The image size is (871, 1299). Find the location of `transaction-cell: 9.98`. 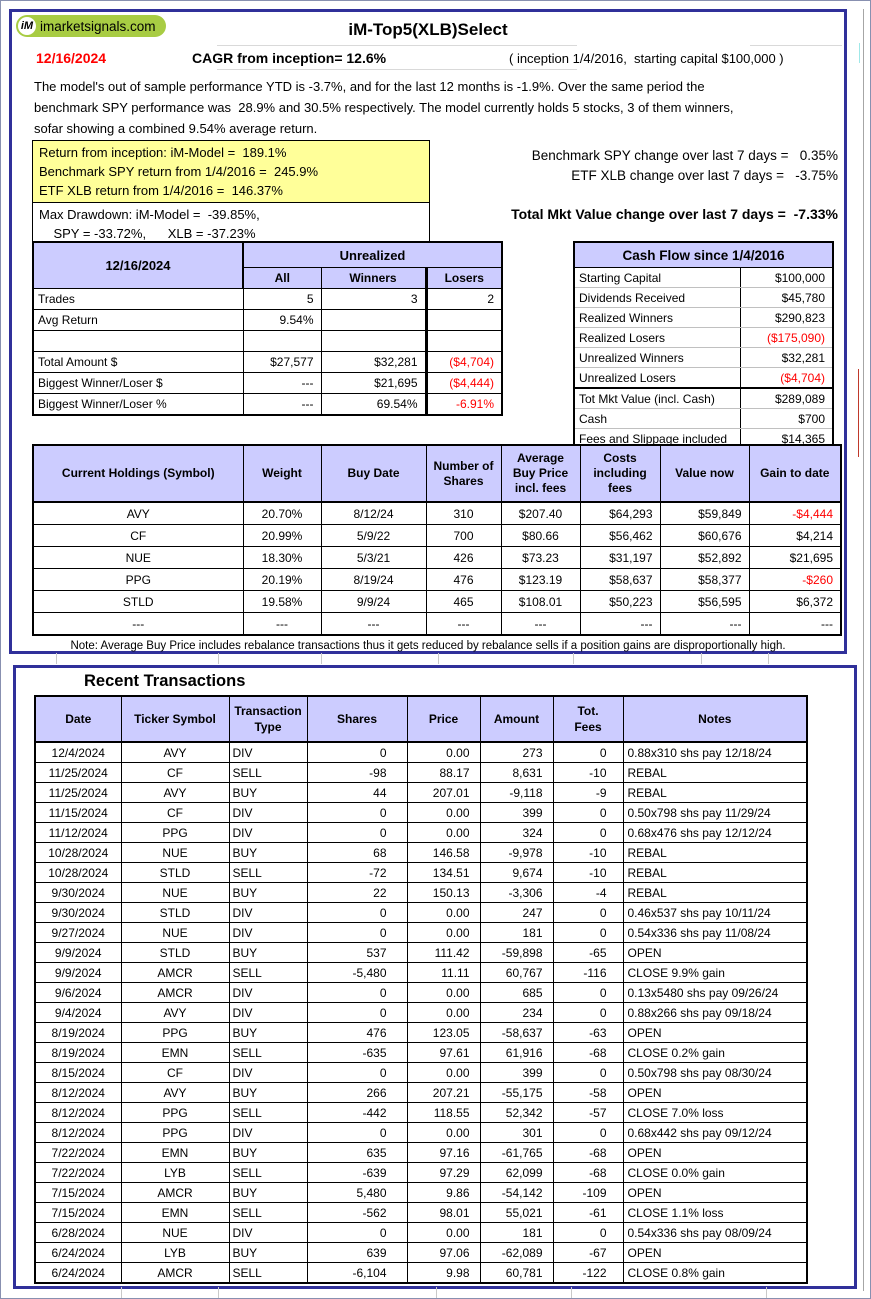

transaction-cell: 9.98 is located at coordinates (443, 1273).